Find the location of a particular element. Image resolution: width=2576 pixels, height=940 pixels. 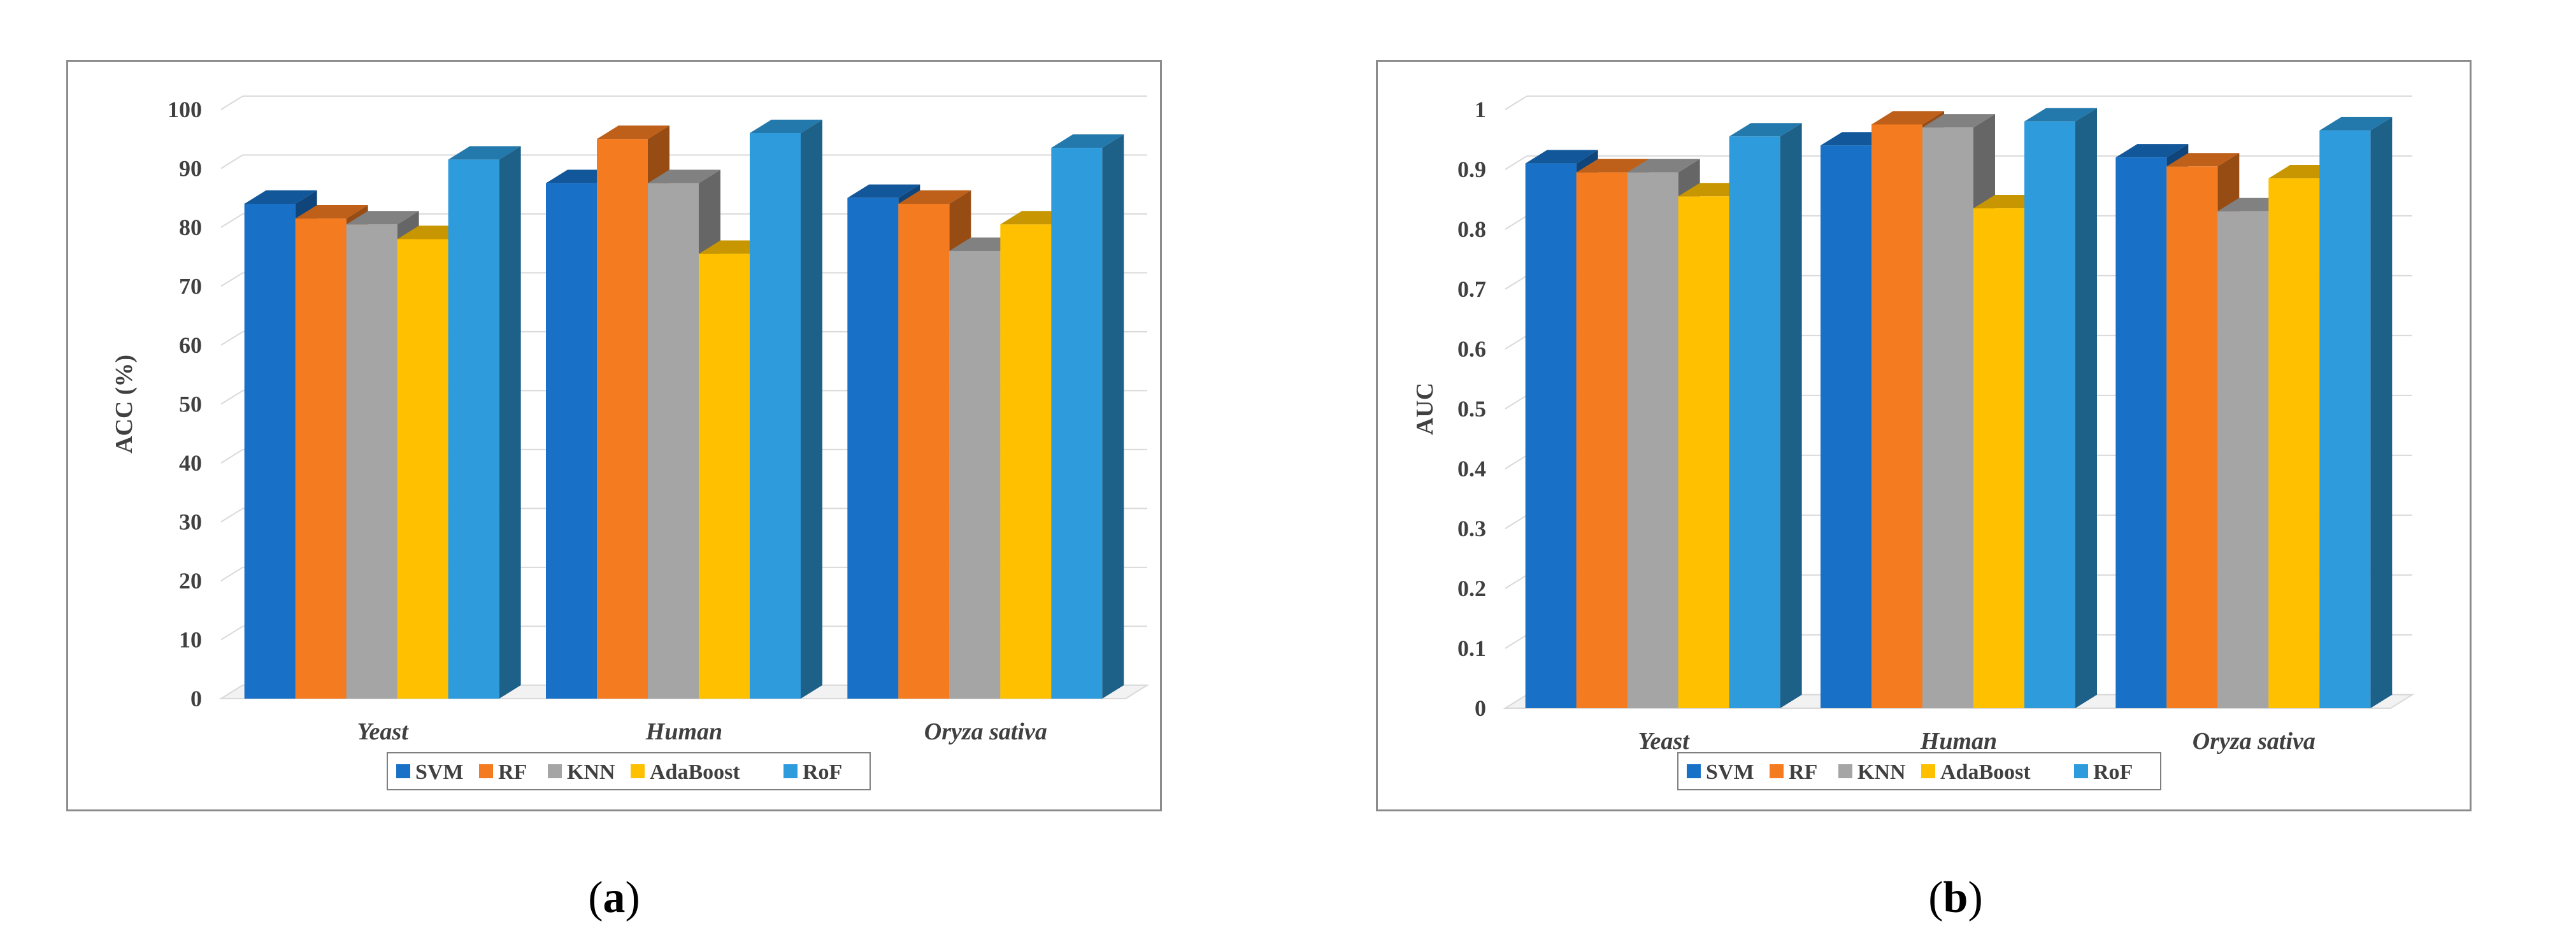

y-tick-label: 0.9 is located at coordinates (1471, 169).